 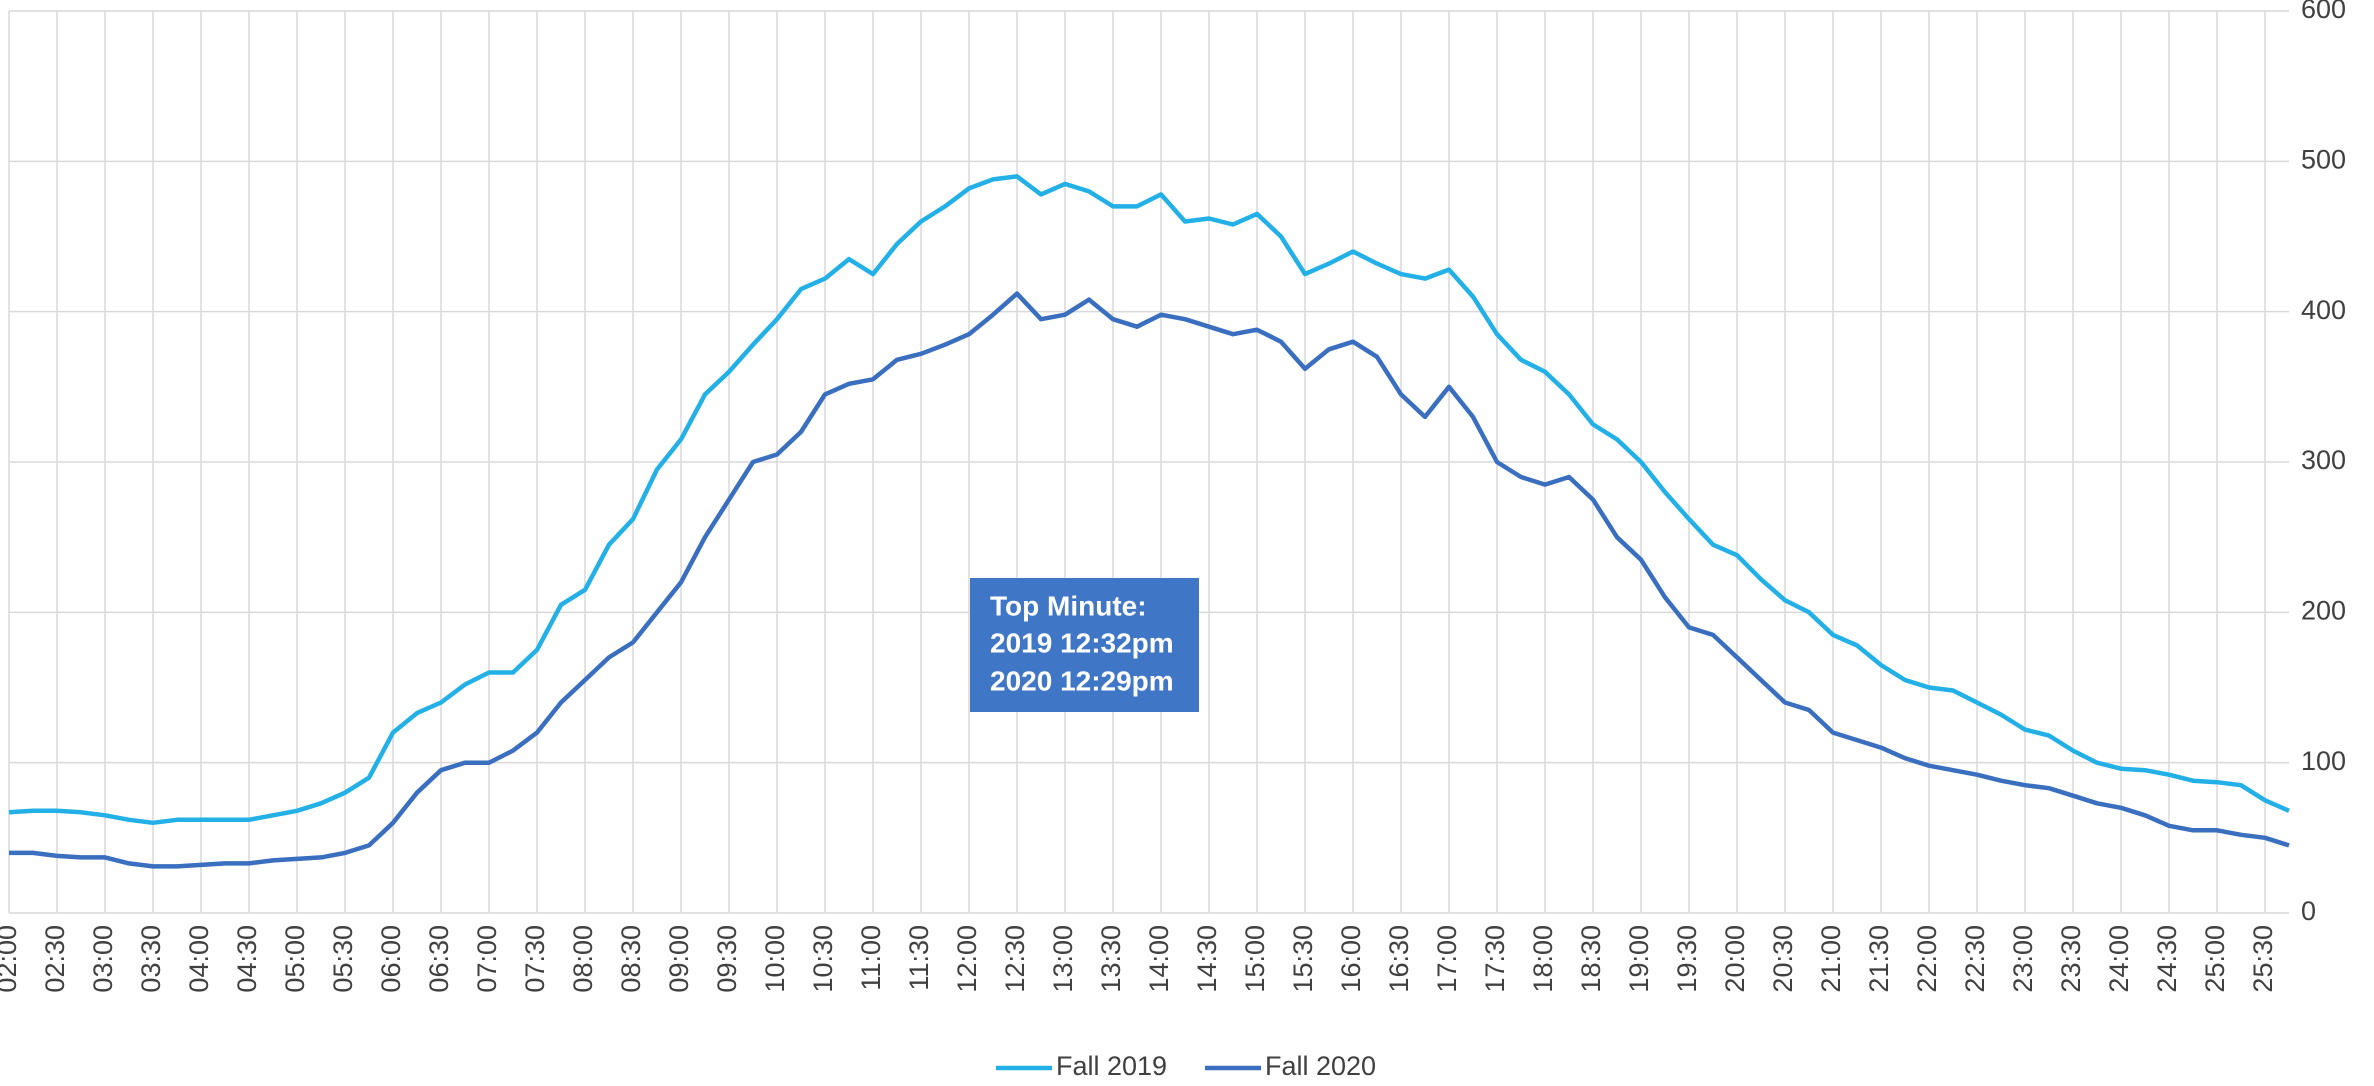 What do you see at coordinates (487, 959) in the screenshot?
I see `x-tick-label: 07:00` at bounding box center [487, 959].